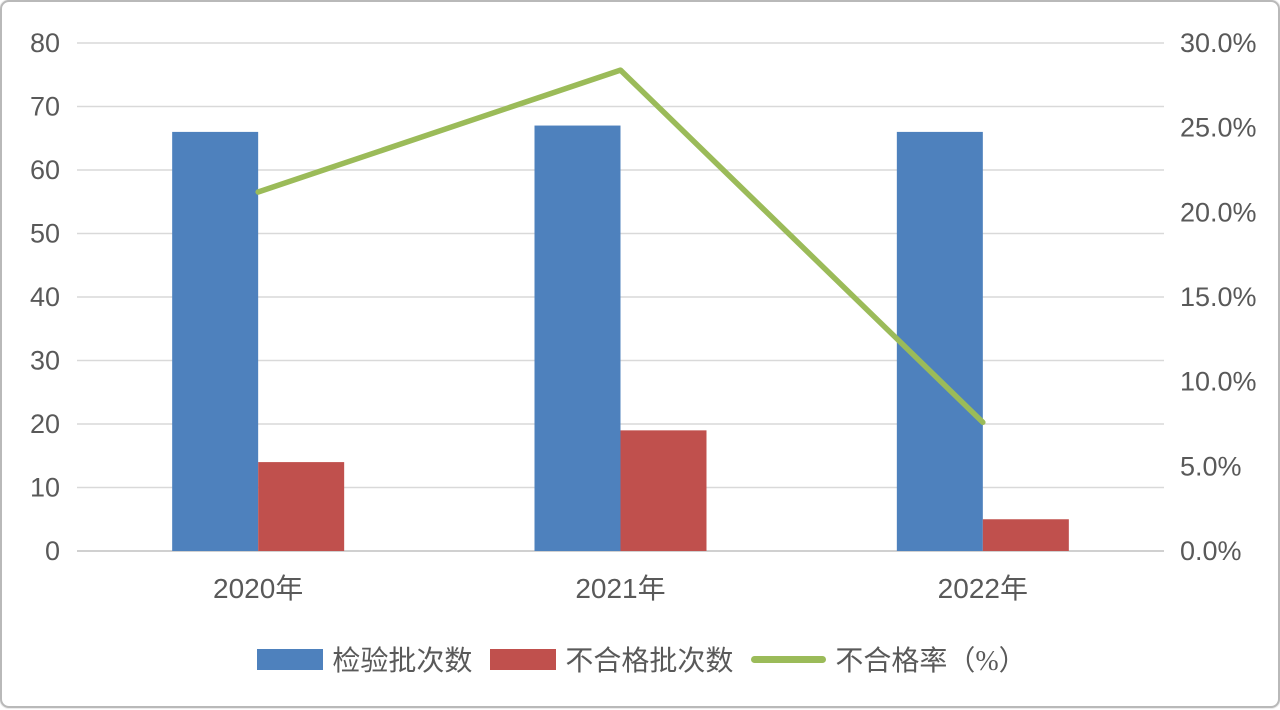 This screenshot has width=1280, height=710. What do you see at coordinates (577, 338) in the screenshot?
I see `bar-inspection-2021年` at bounding box center [577, 338].